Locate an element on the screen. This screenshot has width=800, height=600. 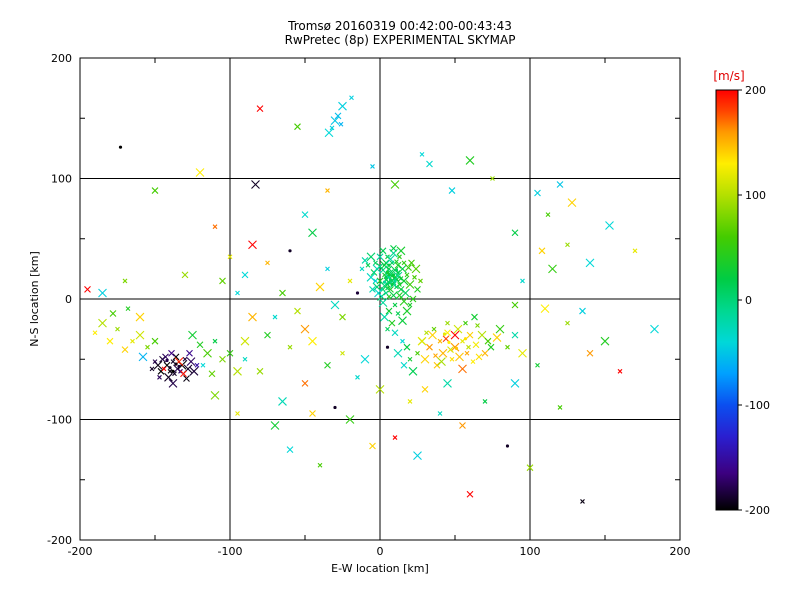
y-tick-label: -100 is located at coordinates (59, 420).